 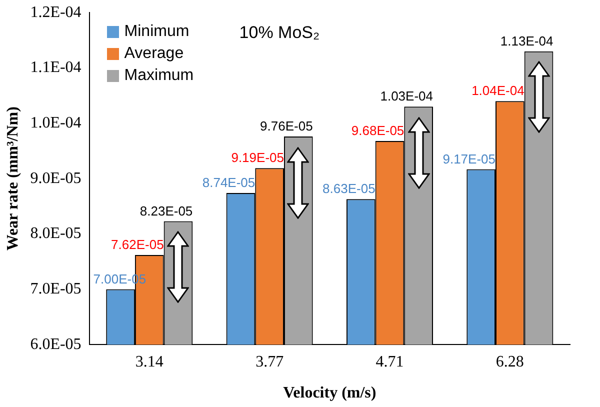 What do you see at coordinates (149, 361) in the screenshot?
I see `x-tick-label: 3.14` at bounding box center [149, 361].